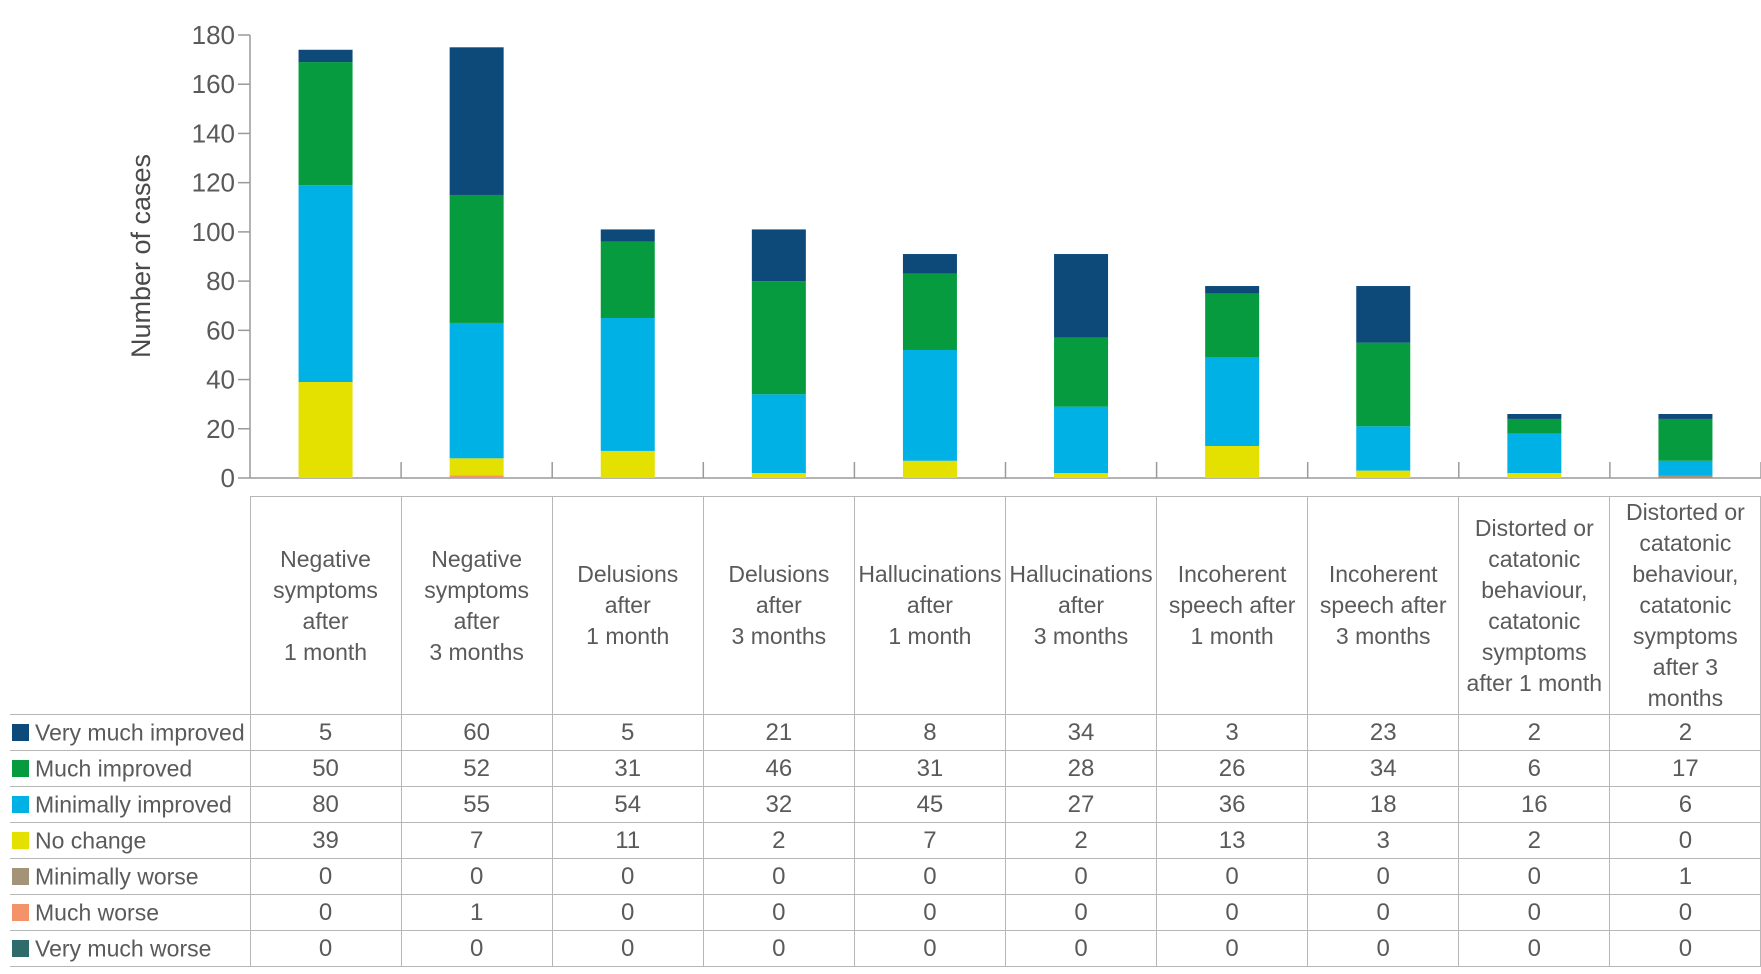 The image size is (1761, 974). What do you see at coordinates (477, 558) in the screenshot?
I see `category-header-line: Negative` at bounding box center [477, 558].